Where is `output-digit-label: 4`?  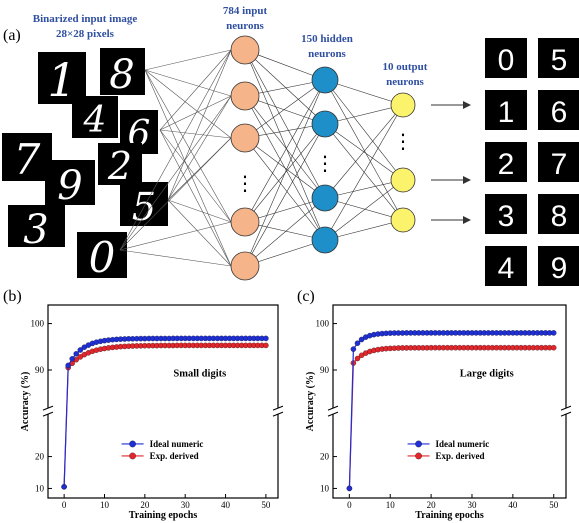 output-digit-label: 4 is located at coordinates (506, 268).